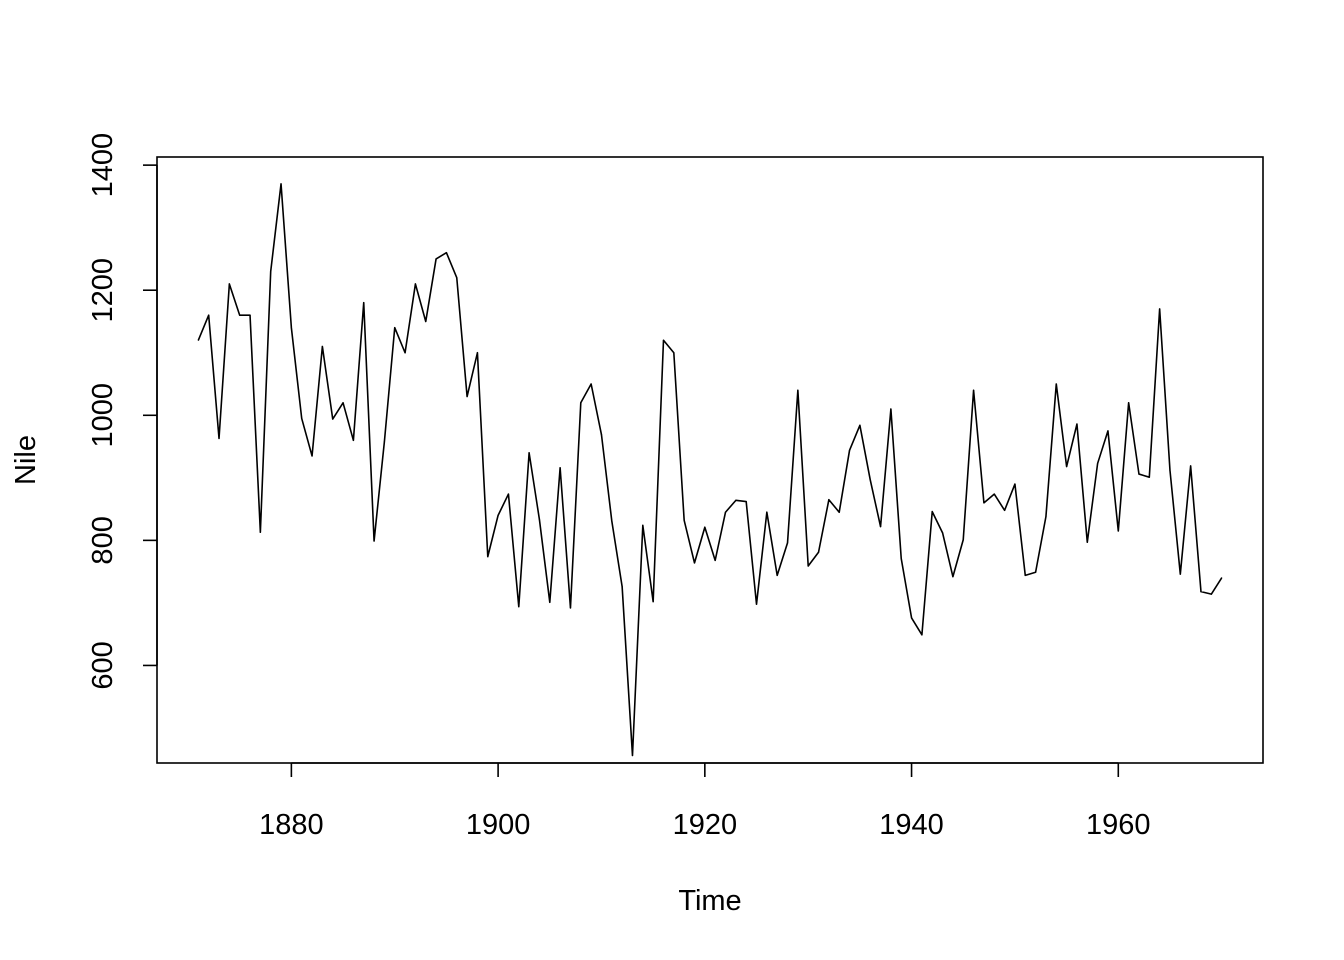 The image size is (1344, 960). I want to click on x-tick-label: 1900, so click(498, 825).